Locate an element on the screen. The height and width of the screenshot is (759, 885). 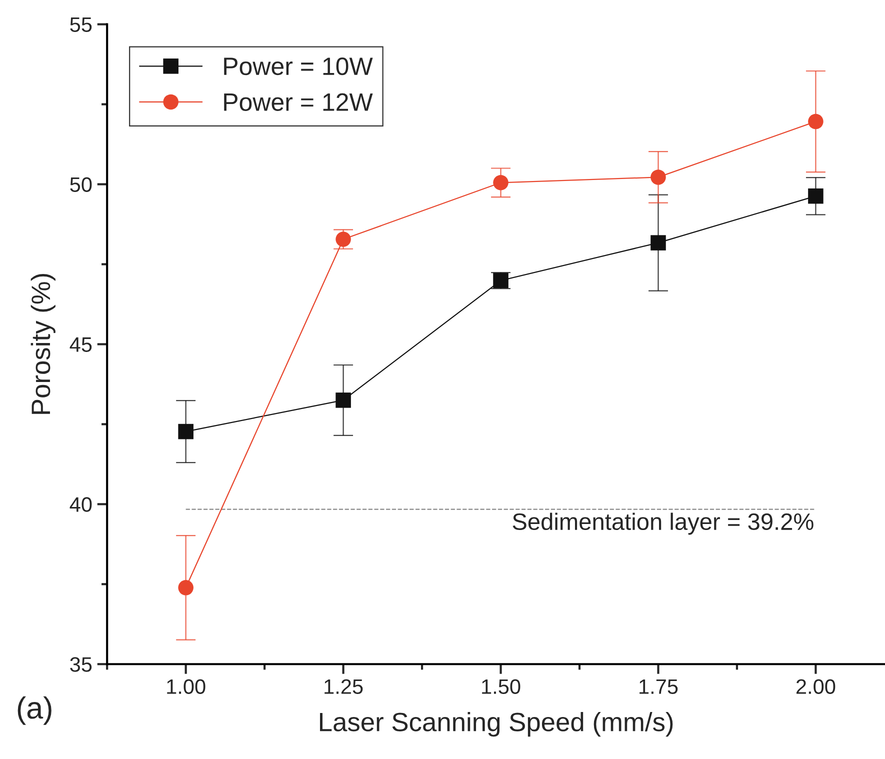
y-tick-label: 50 is located at coordinates (81, 184).